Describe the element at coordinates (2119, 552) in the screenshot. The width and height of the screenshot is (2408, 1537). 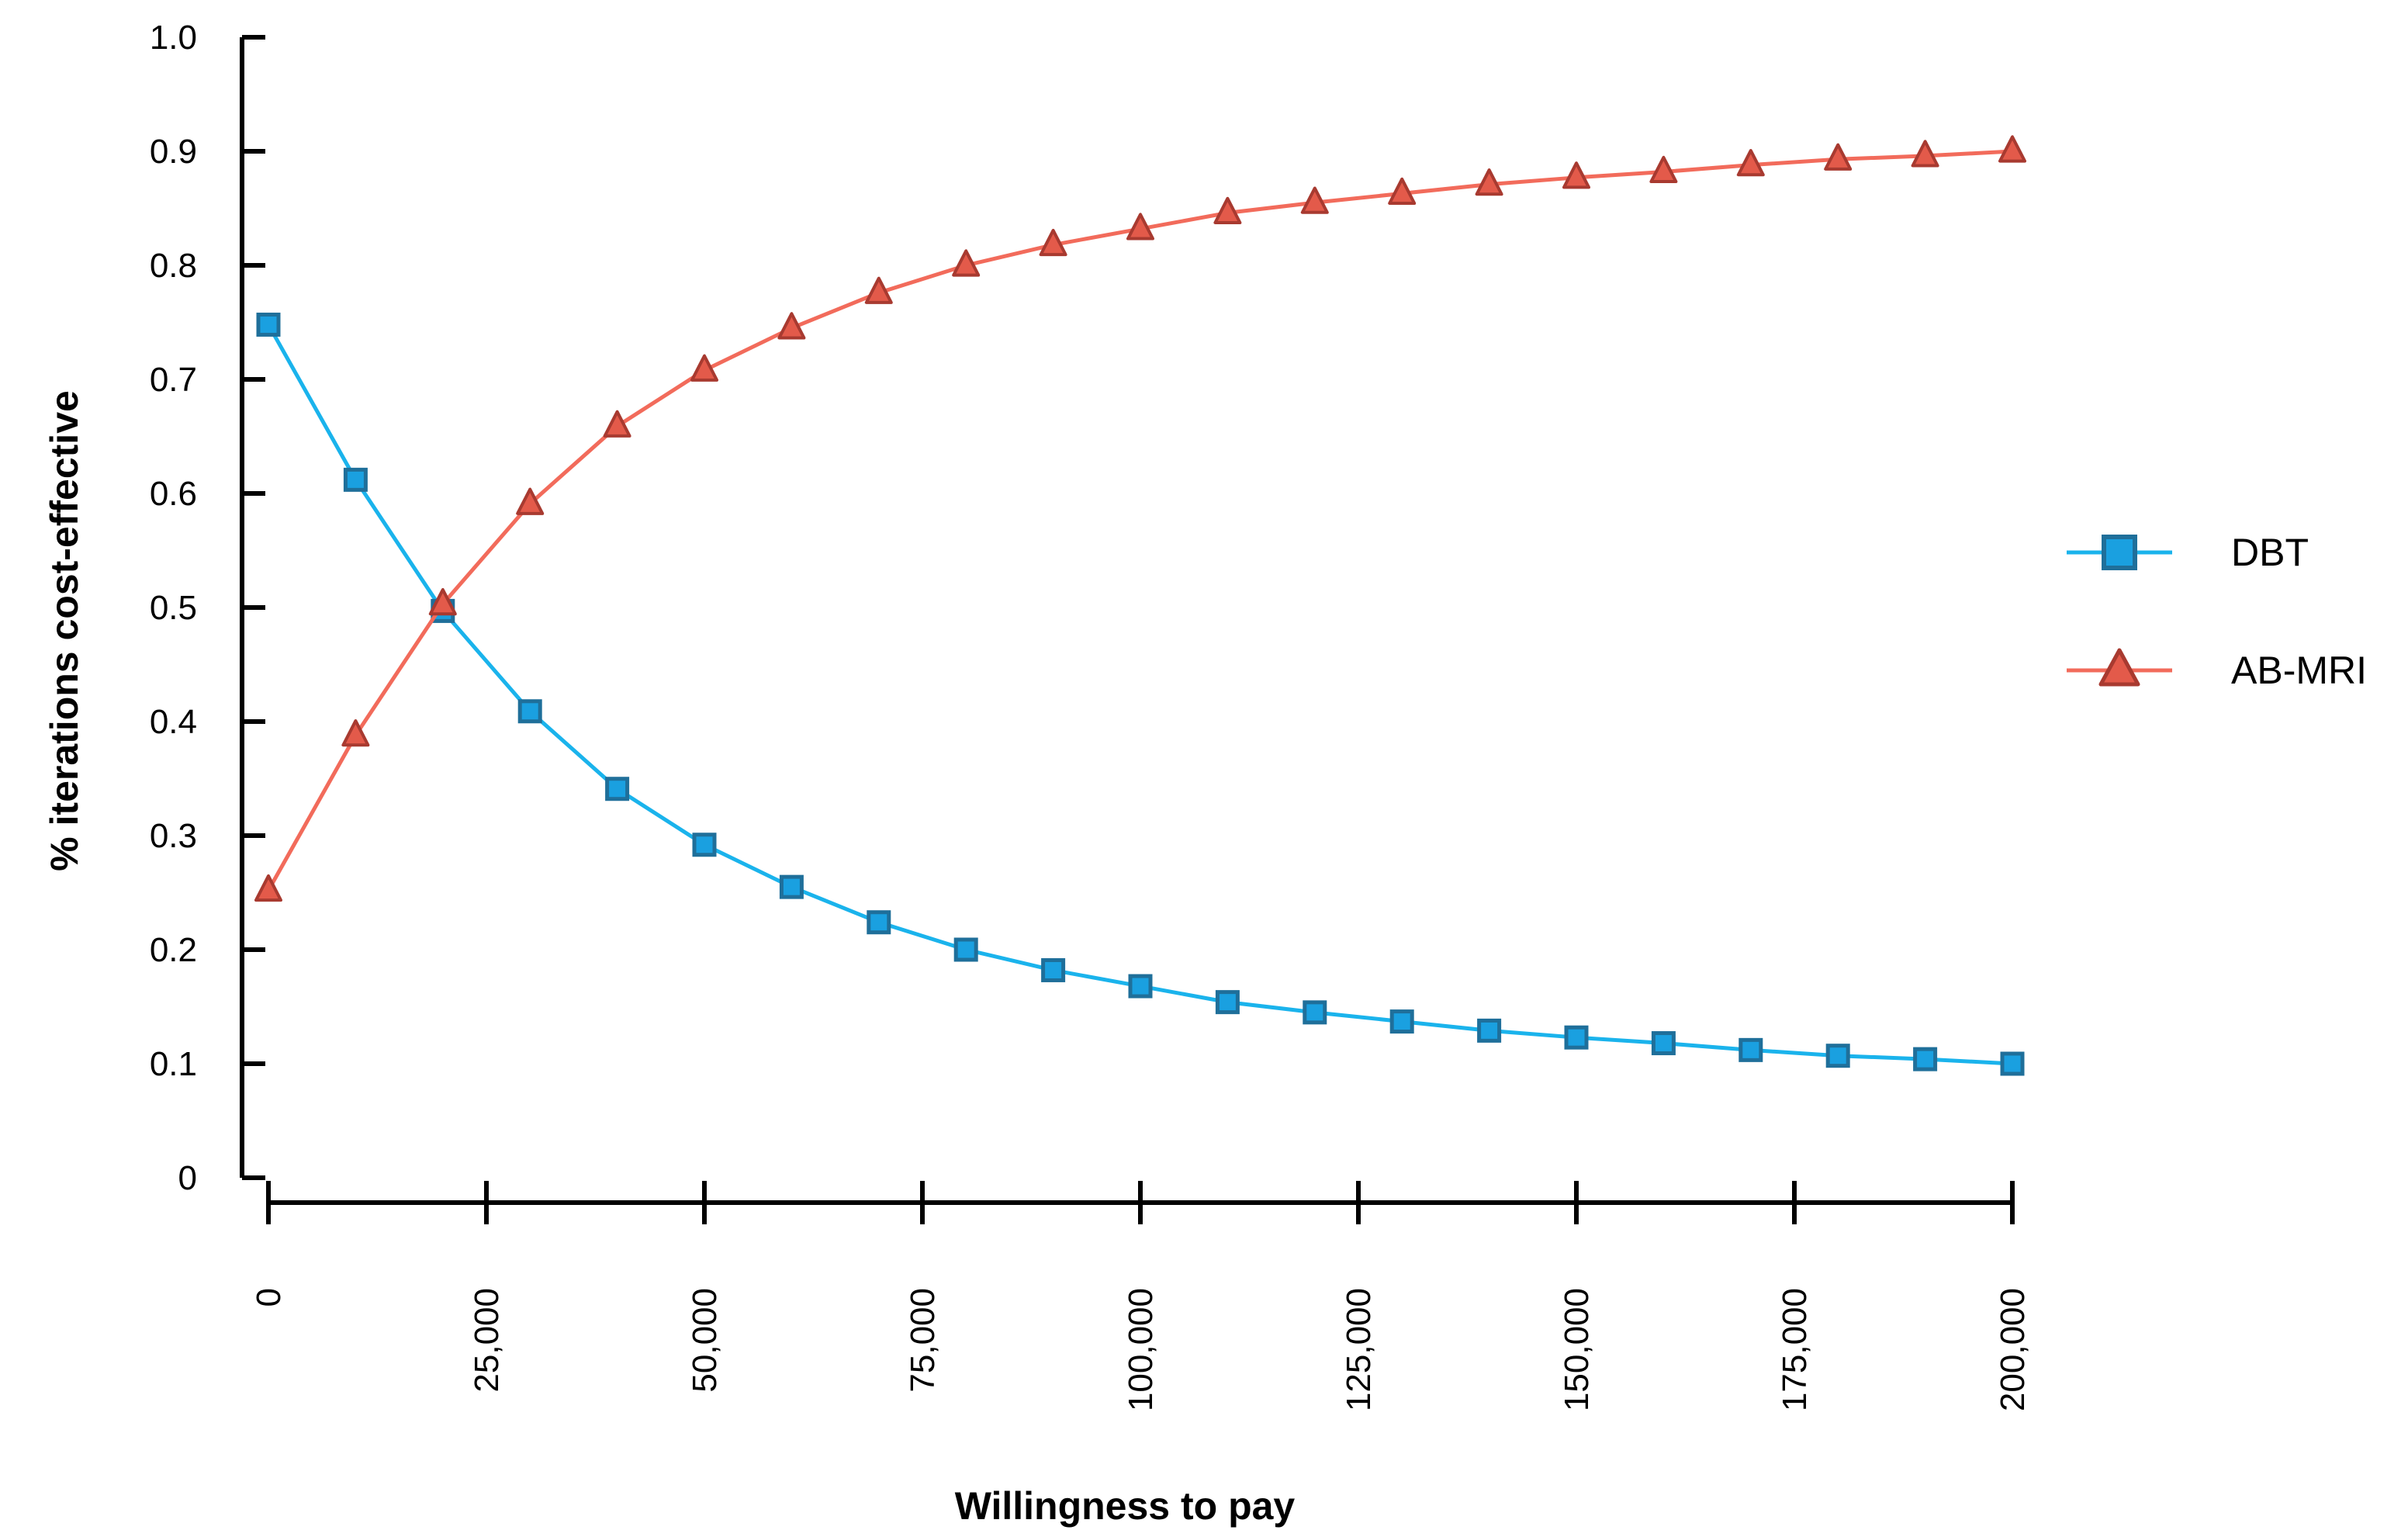
I see `legend-marker-dbt` at that location.